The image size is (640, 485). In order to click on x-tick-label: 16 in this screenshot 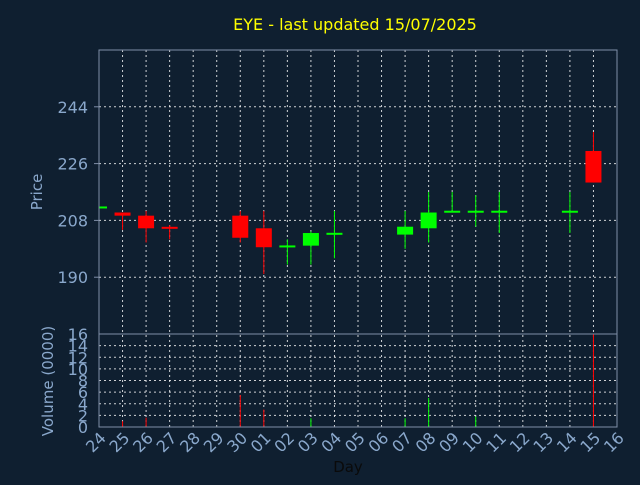, I will do `click(614, 442)`.